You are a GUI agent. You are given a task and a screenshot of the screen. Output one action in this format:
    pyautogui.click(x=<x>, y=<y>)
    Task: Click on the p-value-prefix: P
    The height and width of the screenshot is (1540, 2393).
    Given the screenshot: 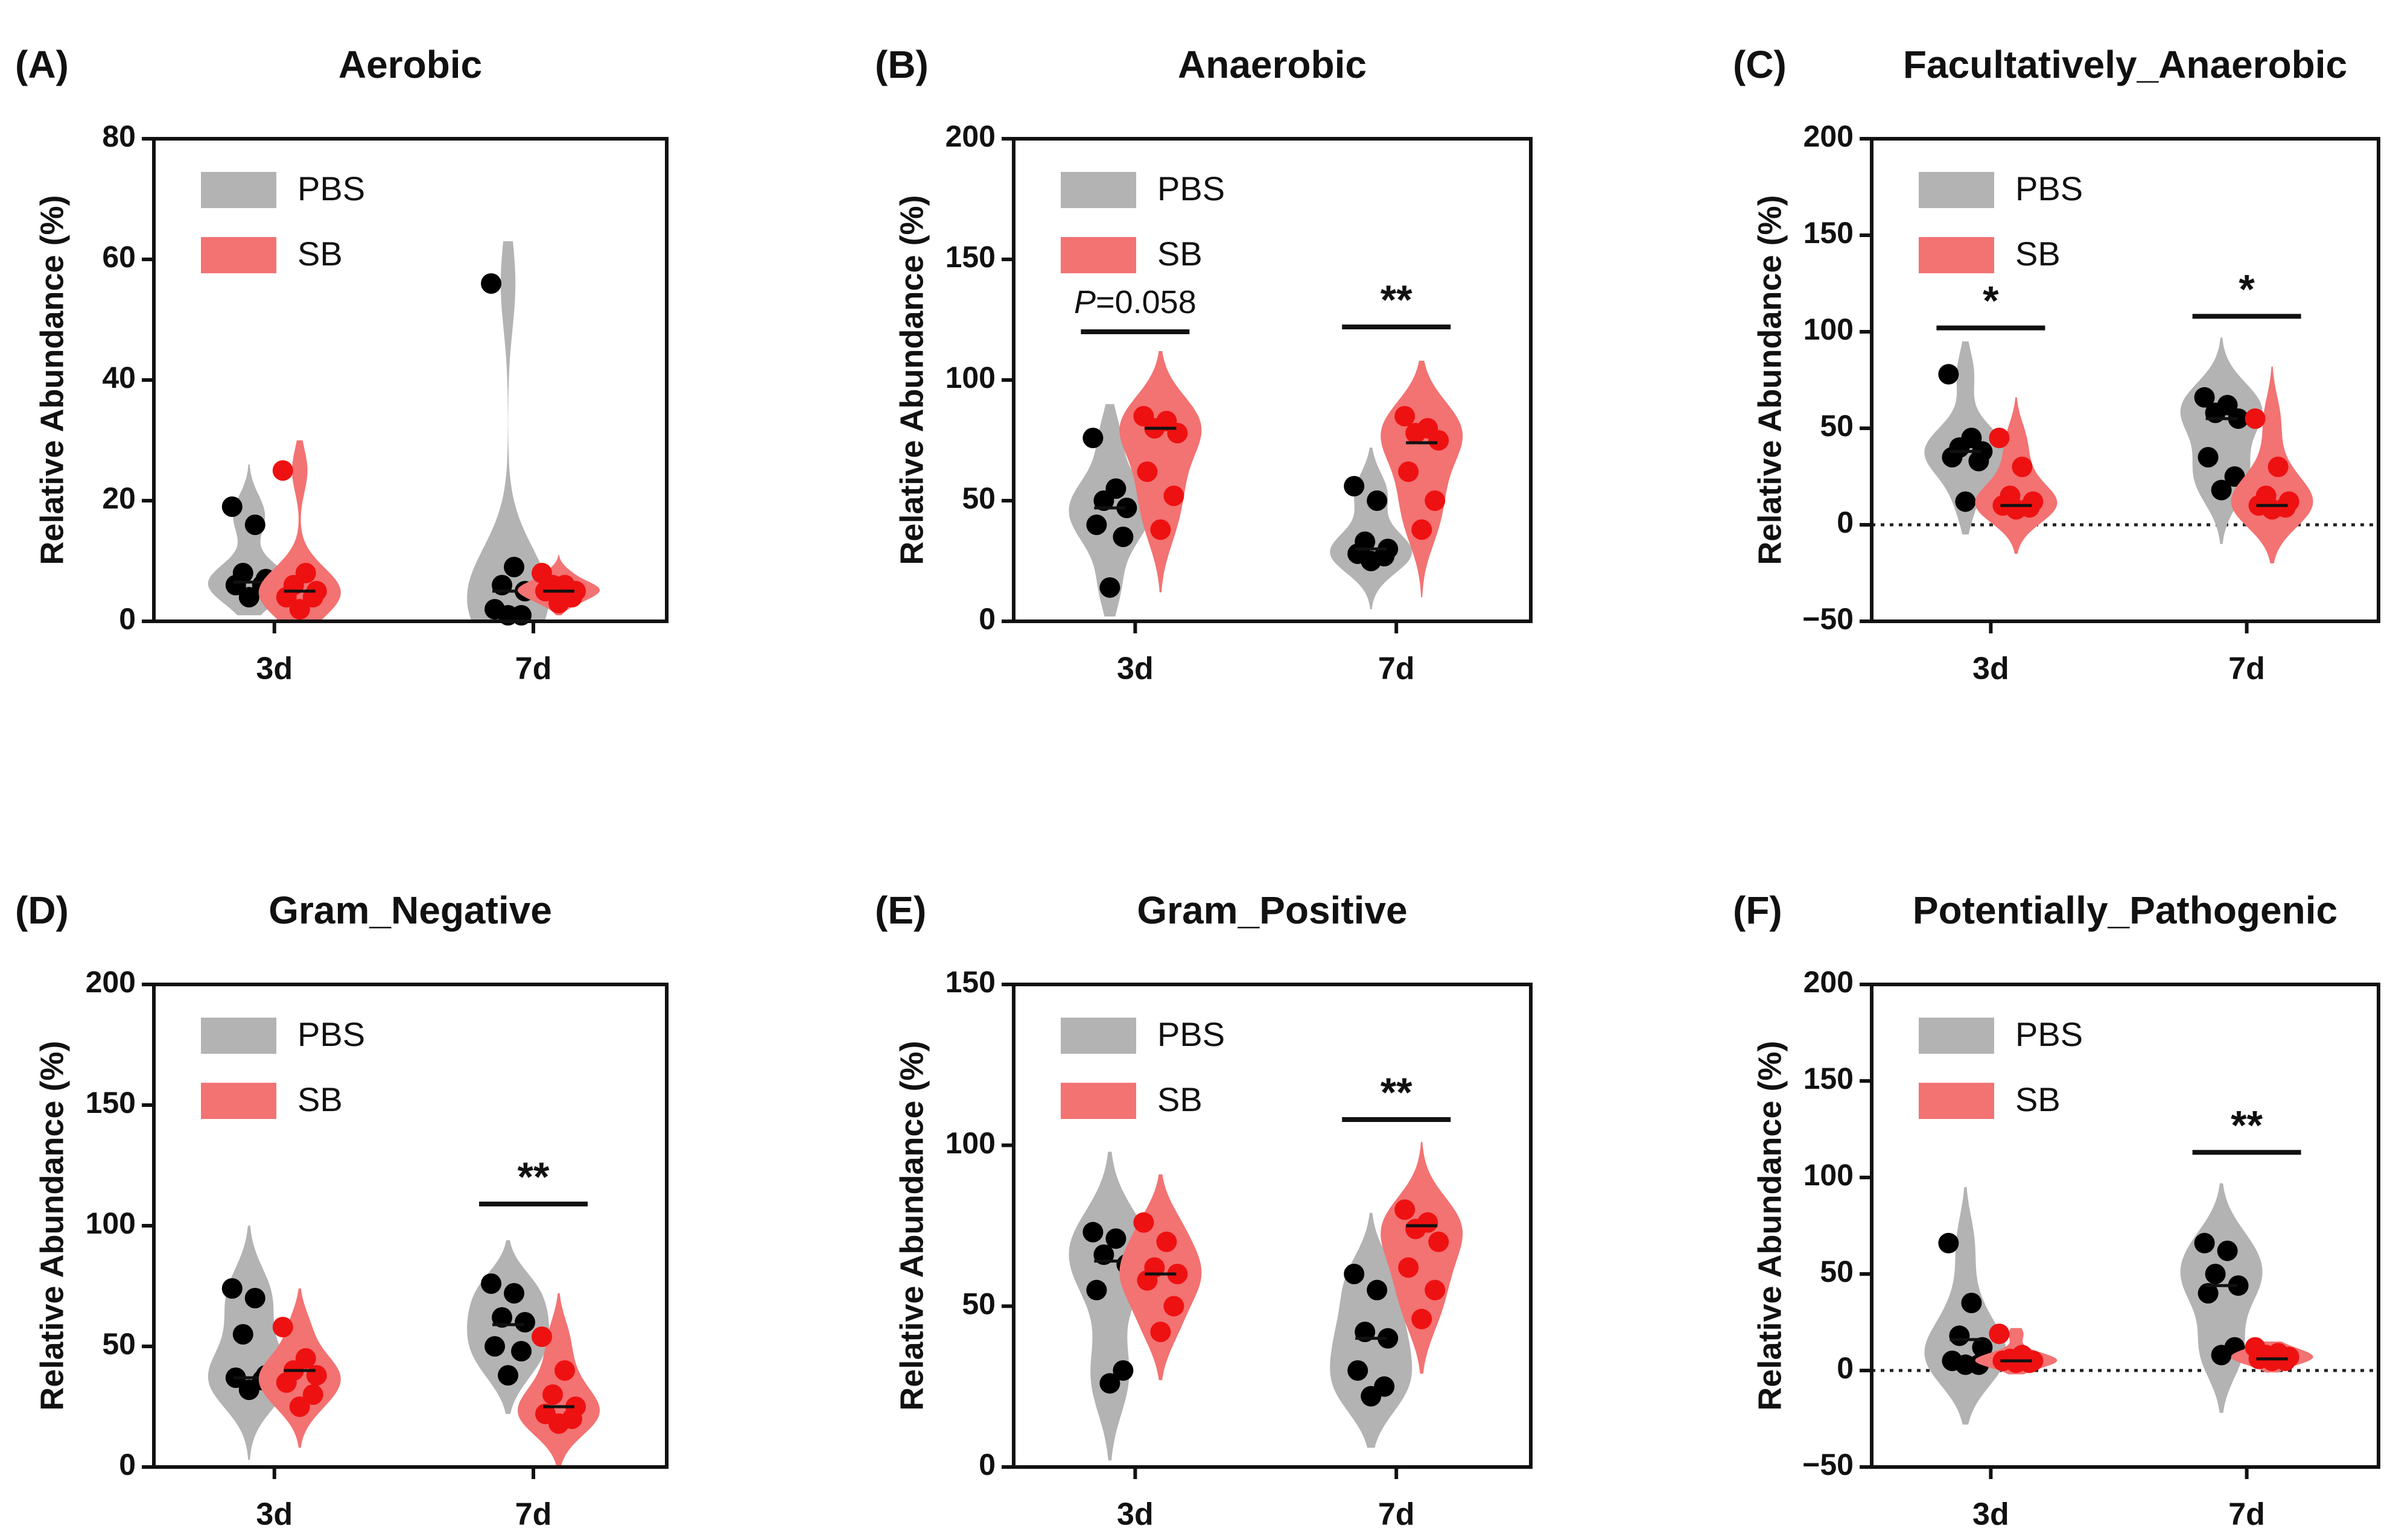 What is the action you would take?
    pyautogui.click(x=1085, y=302)
    